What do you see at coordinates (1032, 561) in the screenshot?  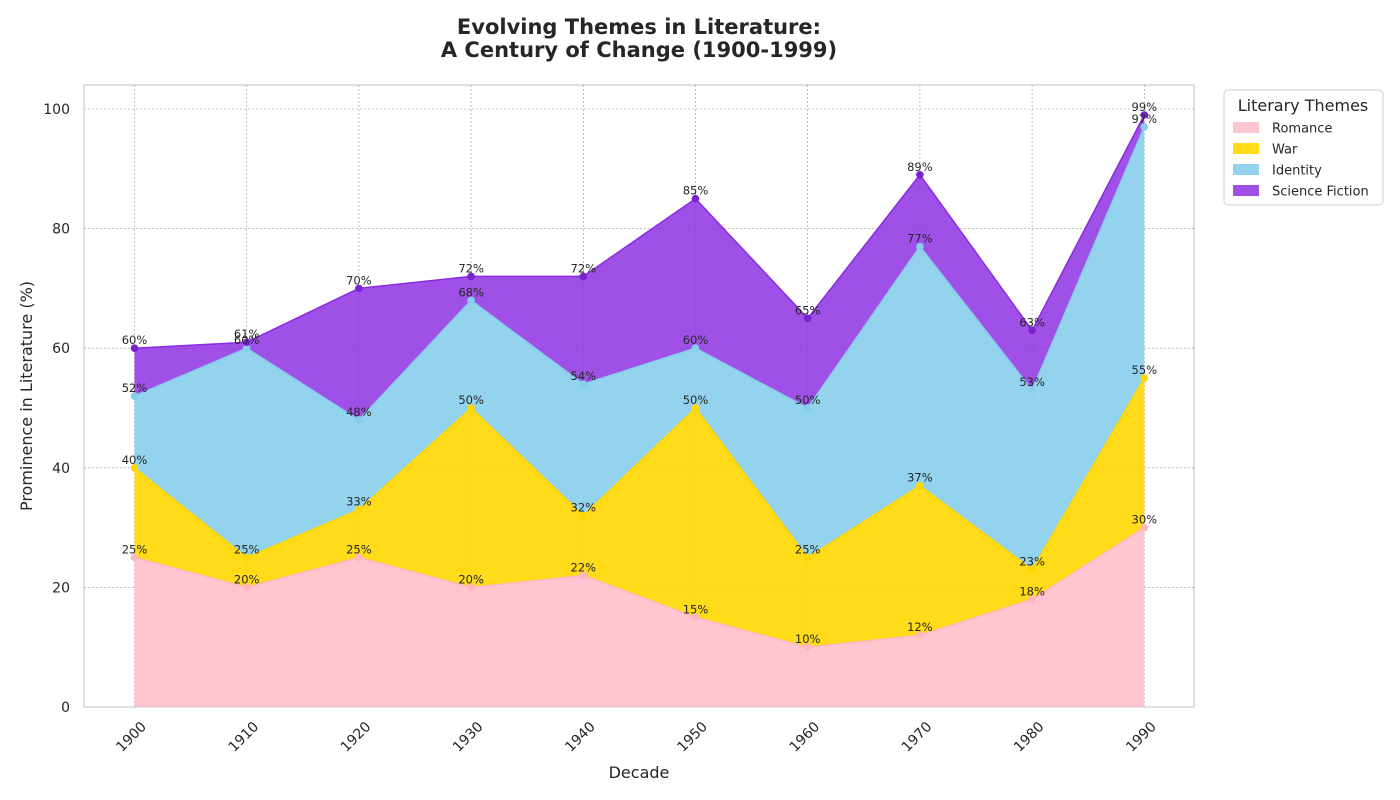 I see `data-label-war: 23%` at bounding box center [1032, 561].